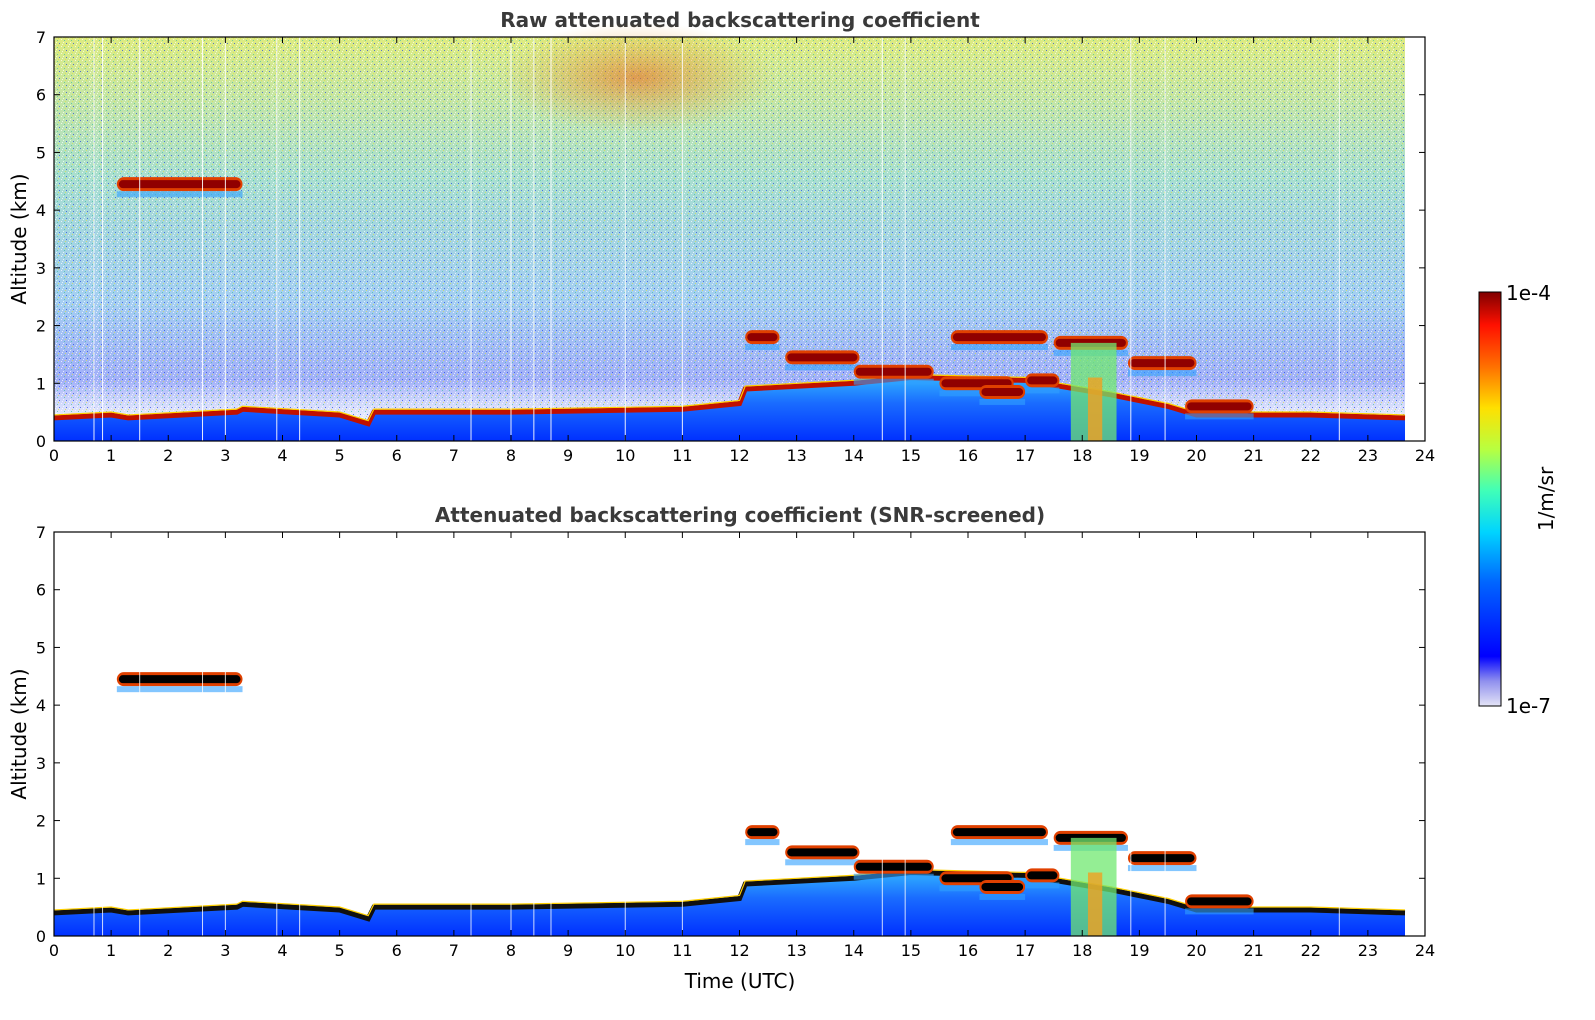  I want to click on y-tick-label: 6, so click(41, 590).